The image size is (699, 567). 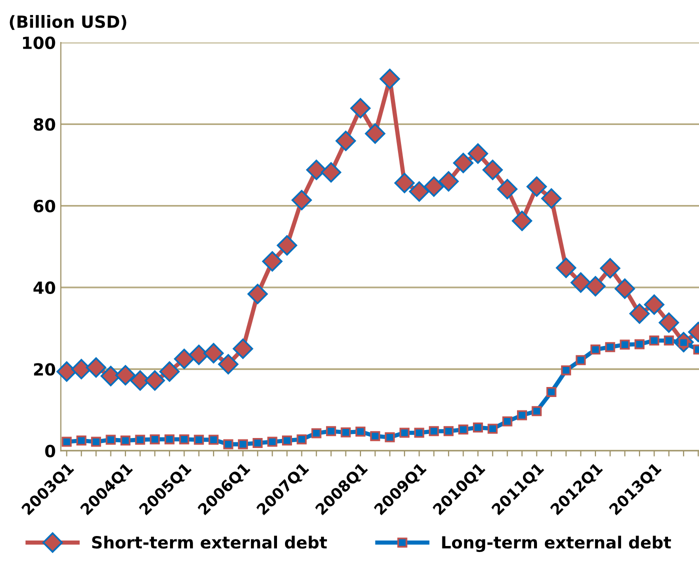 I want to click on y-tick-label: 0, so click(x=50, y=451).